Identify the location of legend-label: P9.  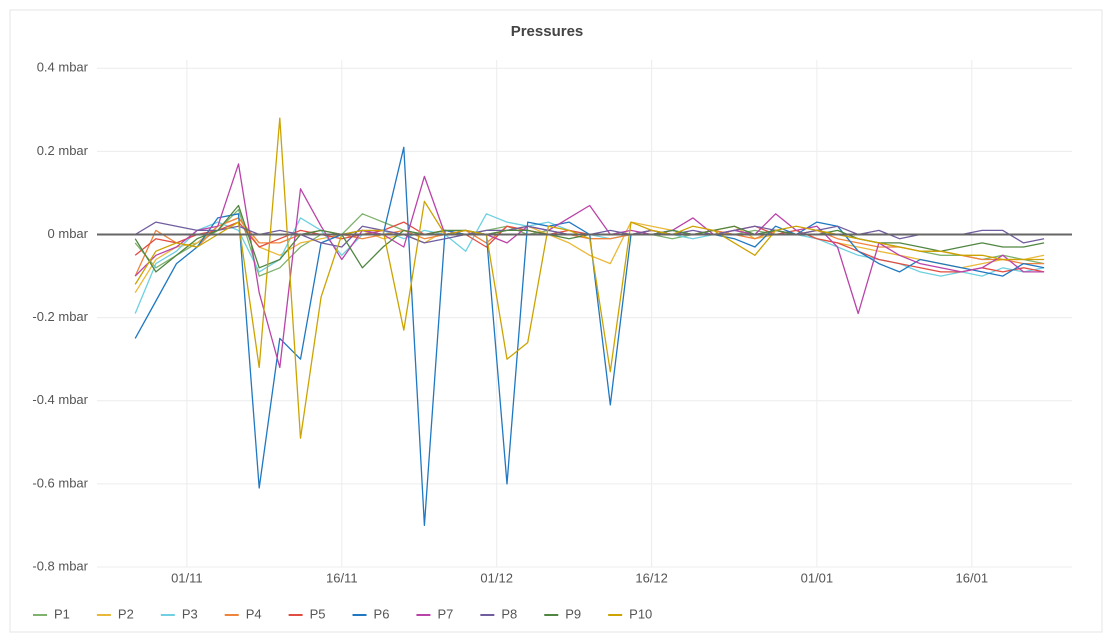
(573, 613).